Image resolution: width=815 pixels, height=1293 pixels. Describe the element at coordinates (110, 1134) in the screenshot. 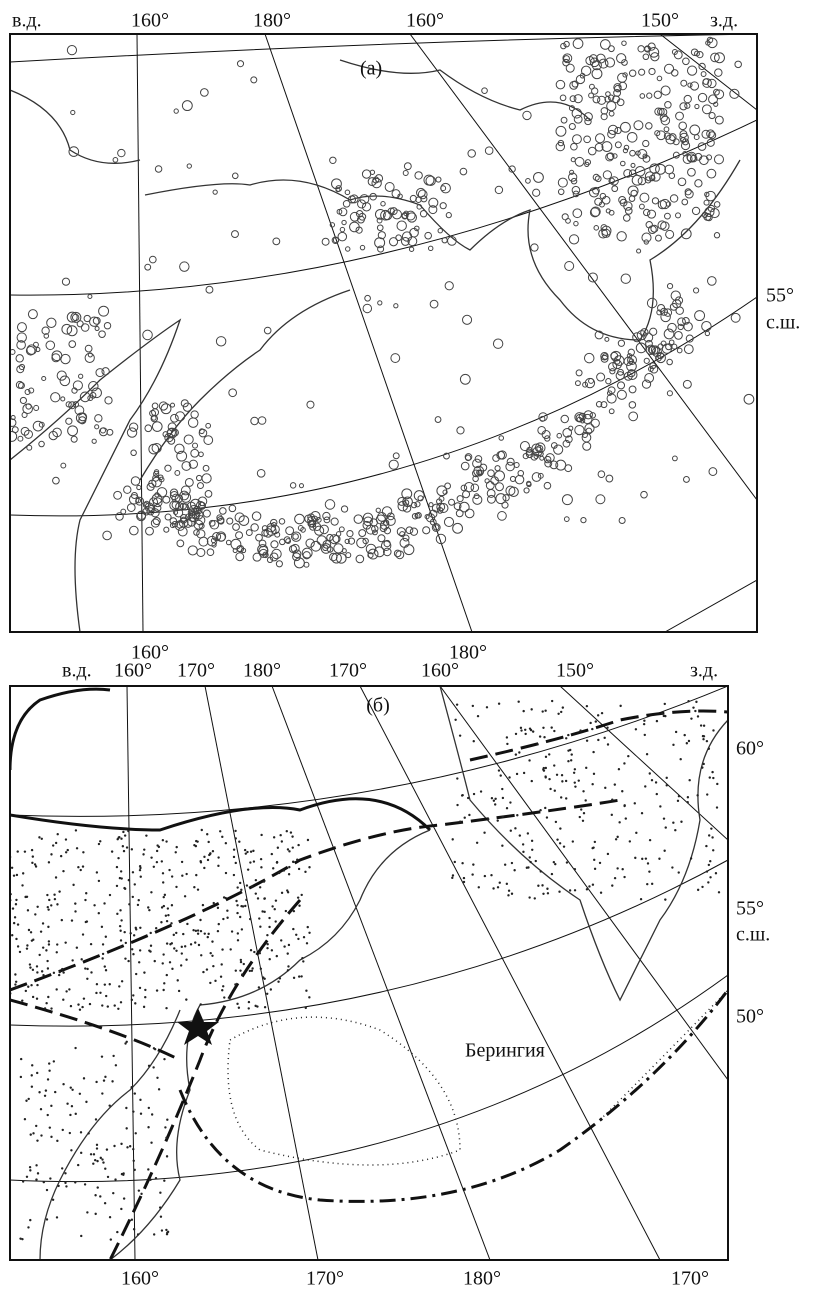

I see `coastline` at that location.